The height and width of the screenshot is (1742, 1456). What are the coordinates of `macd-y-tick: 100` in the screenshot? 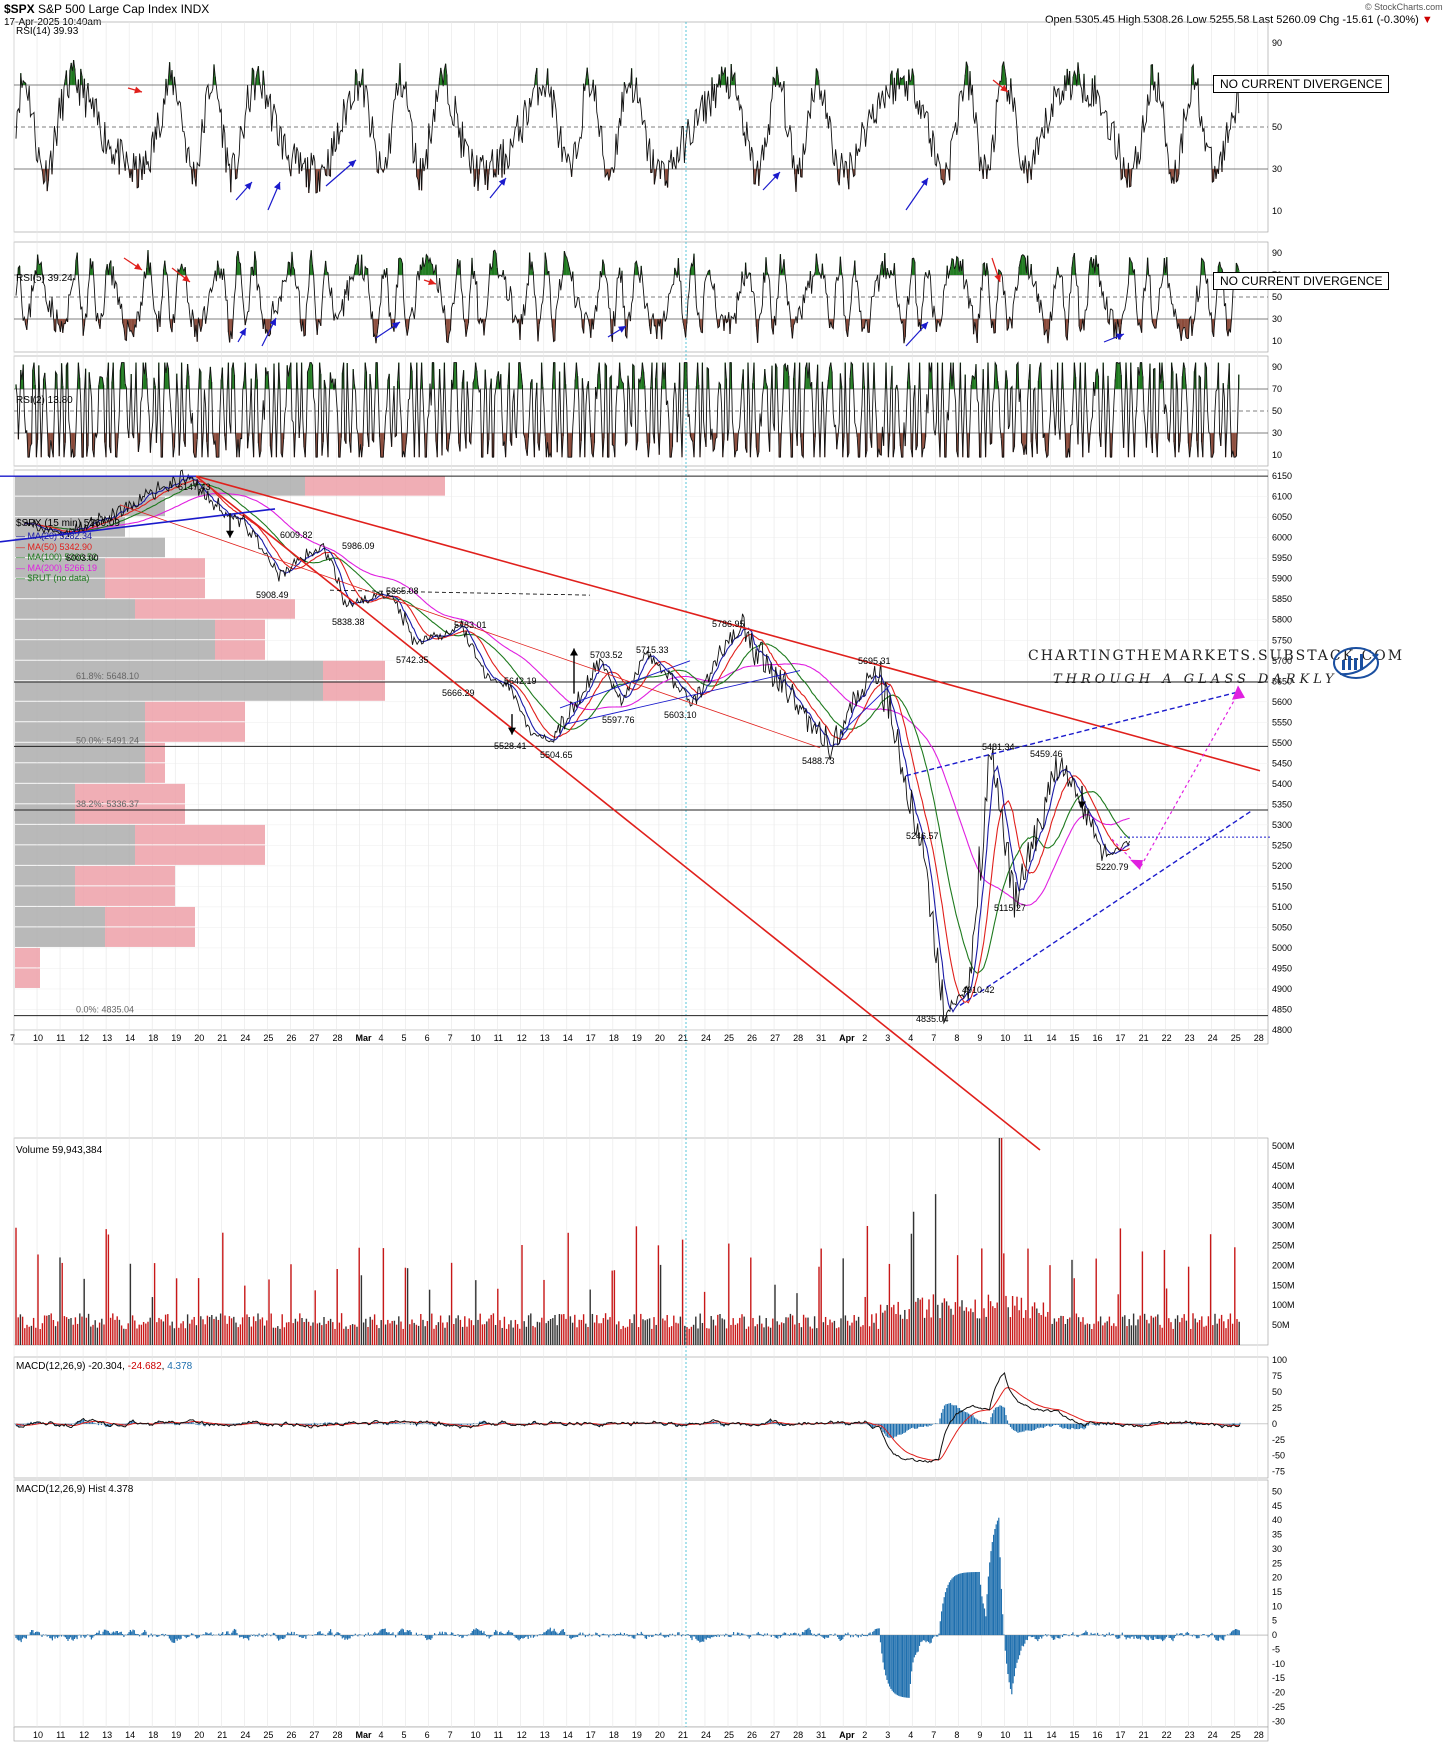 It's located at (1279, 1360).